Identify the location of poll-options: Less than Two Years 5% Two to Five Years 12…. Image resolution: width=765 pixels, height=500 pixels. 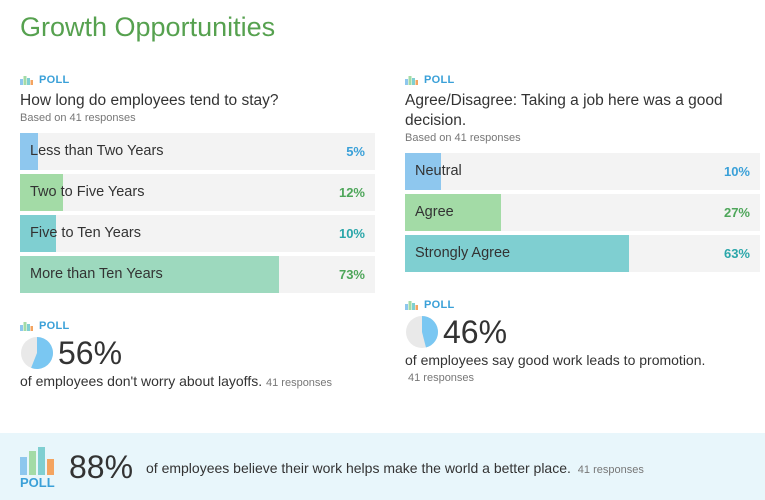
(197, 213).